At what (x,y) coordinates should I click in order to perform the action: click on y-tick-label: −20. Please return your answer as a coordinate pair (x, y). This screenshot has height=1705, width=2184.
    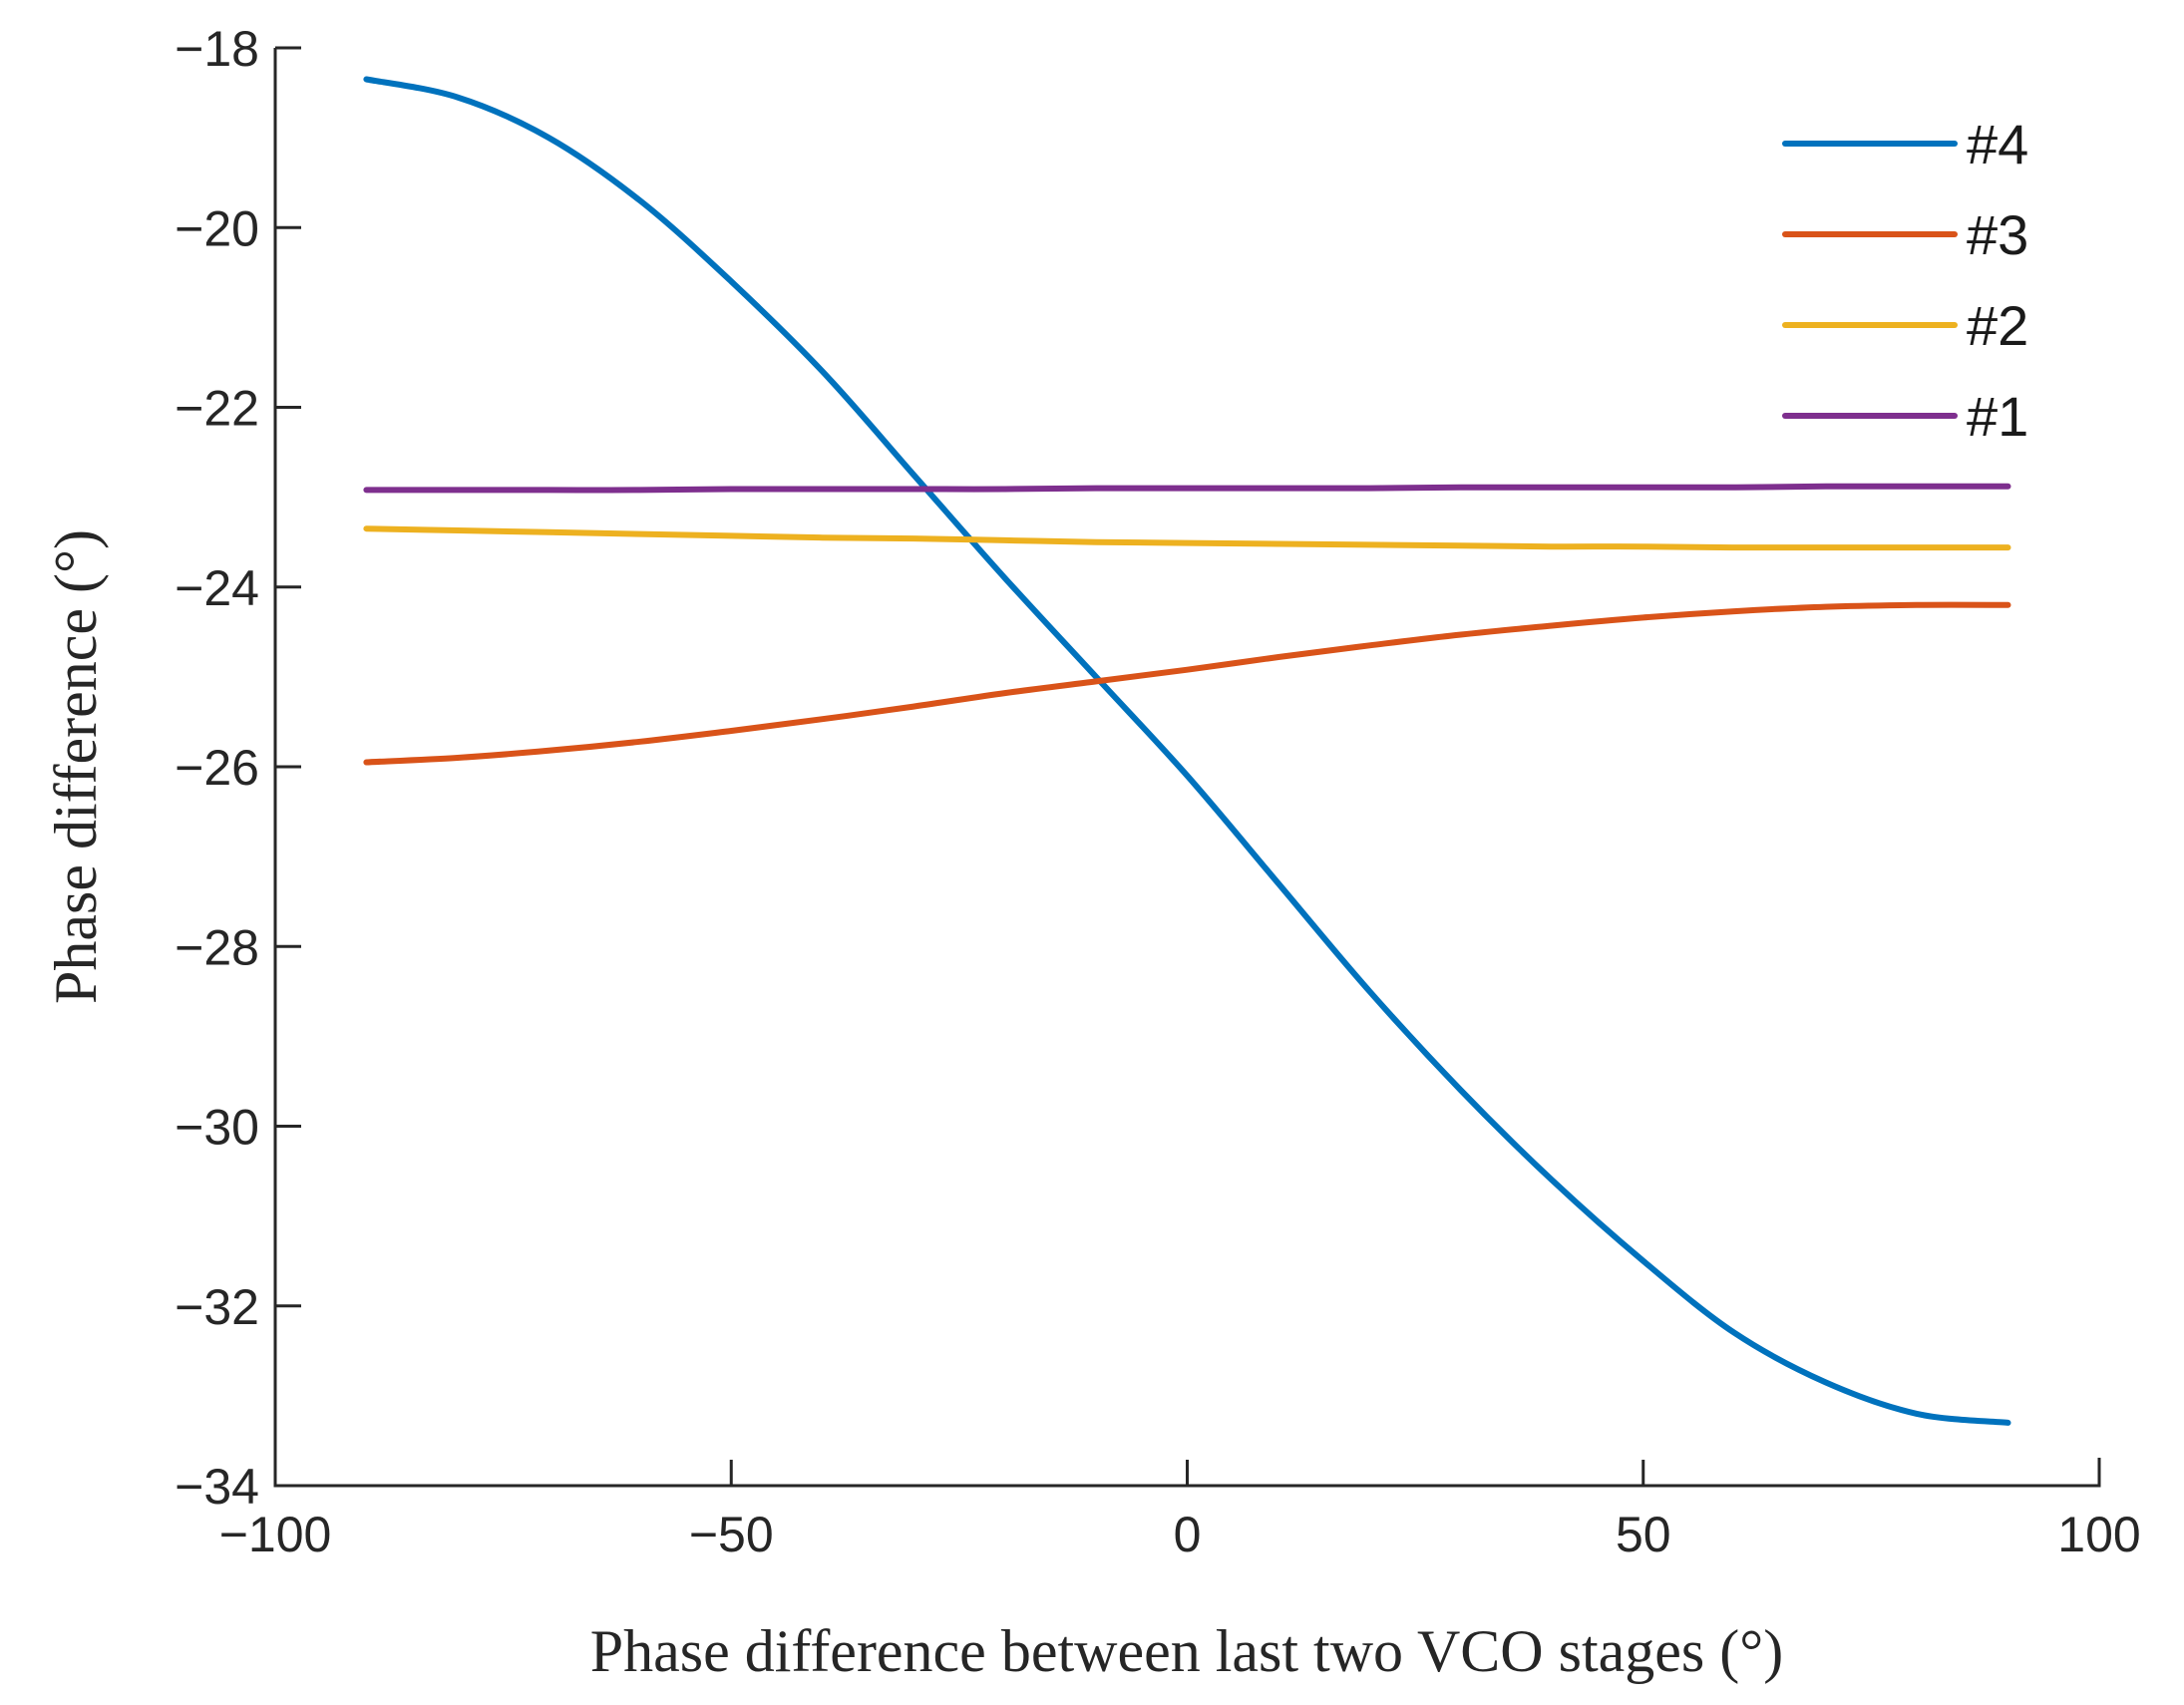
    Looking at the image, I should click on (217, 228).